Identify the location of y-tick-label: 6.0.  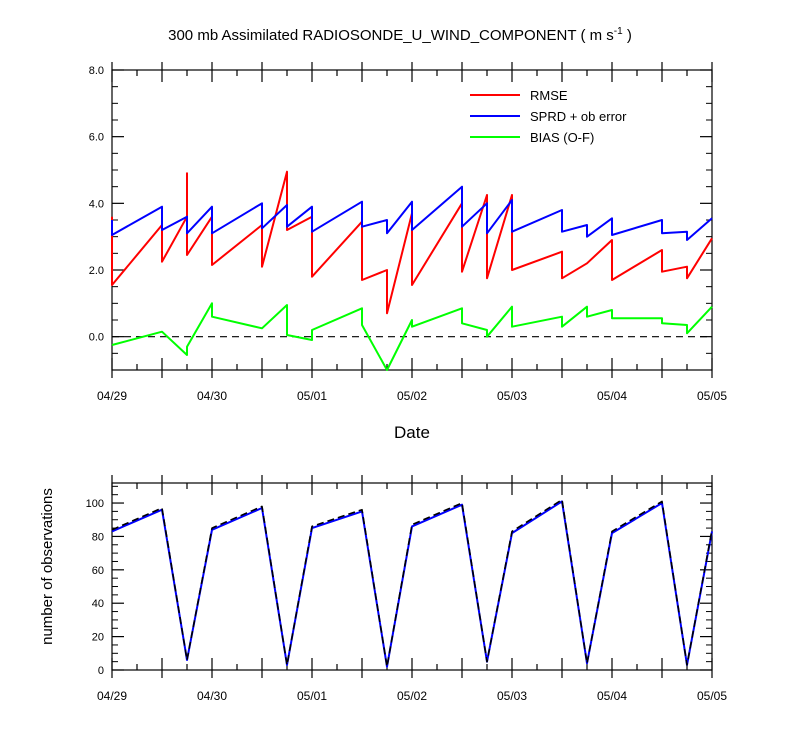
(96, 138).